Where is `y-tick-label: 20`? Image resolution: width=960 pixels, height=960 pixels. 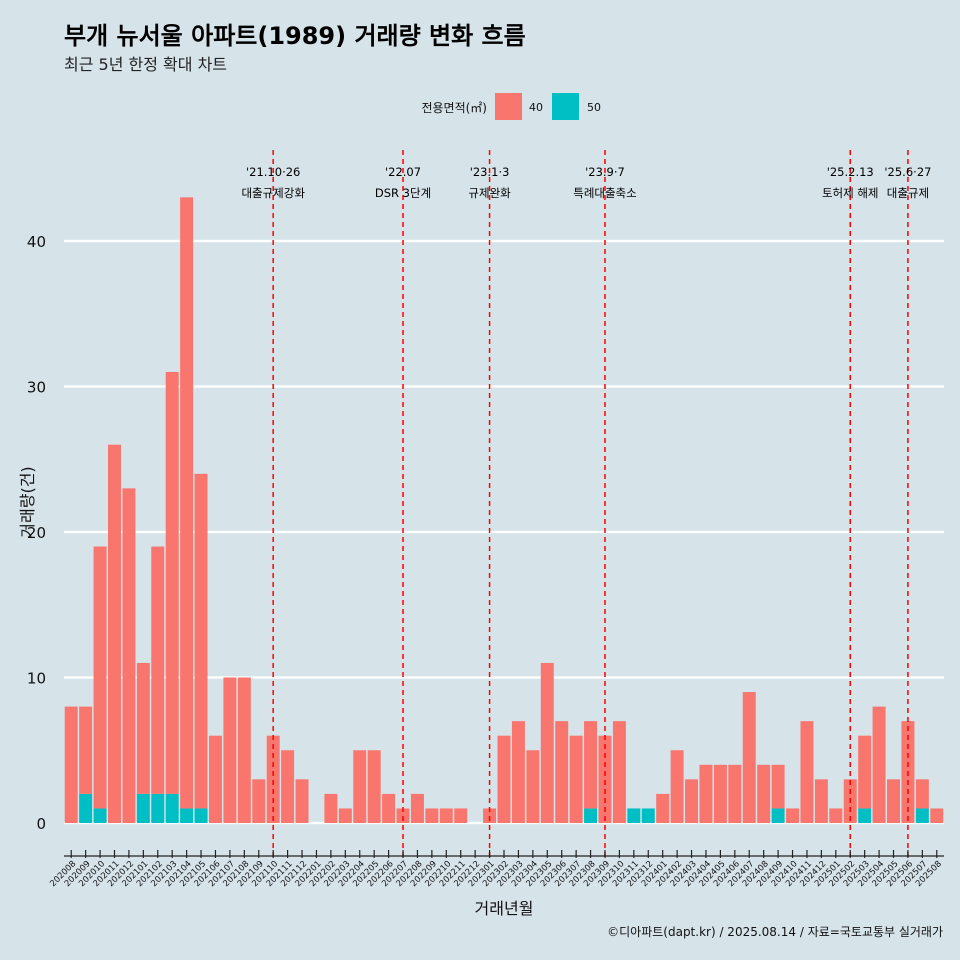
y-tick-label: 20 is located at coordinates (36, 533).